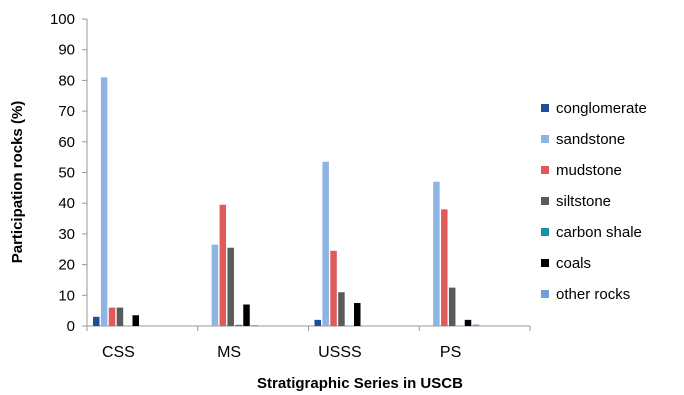 Image resolution: width=684 pixels, height=395 pixels. I want to click on x-axis-title: Stratigraphic Series in USCB, so click(360, 383).